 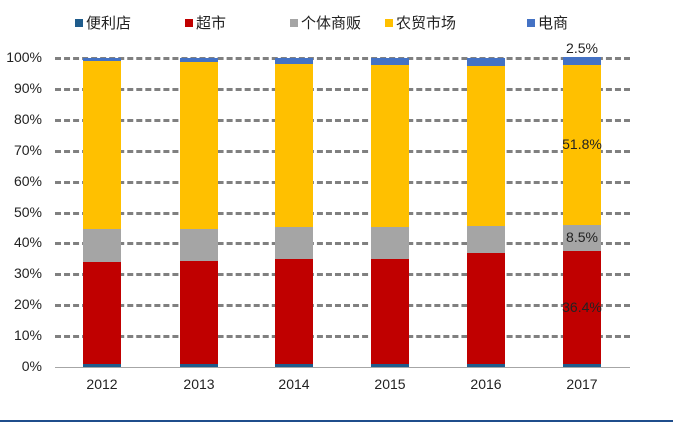 I want to click on x-axis-line, so click(x=342, y=367).